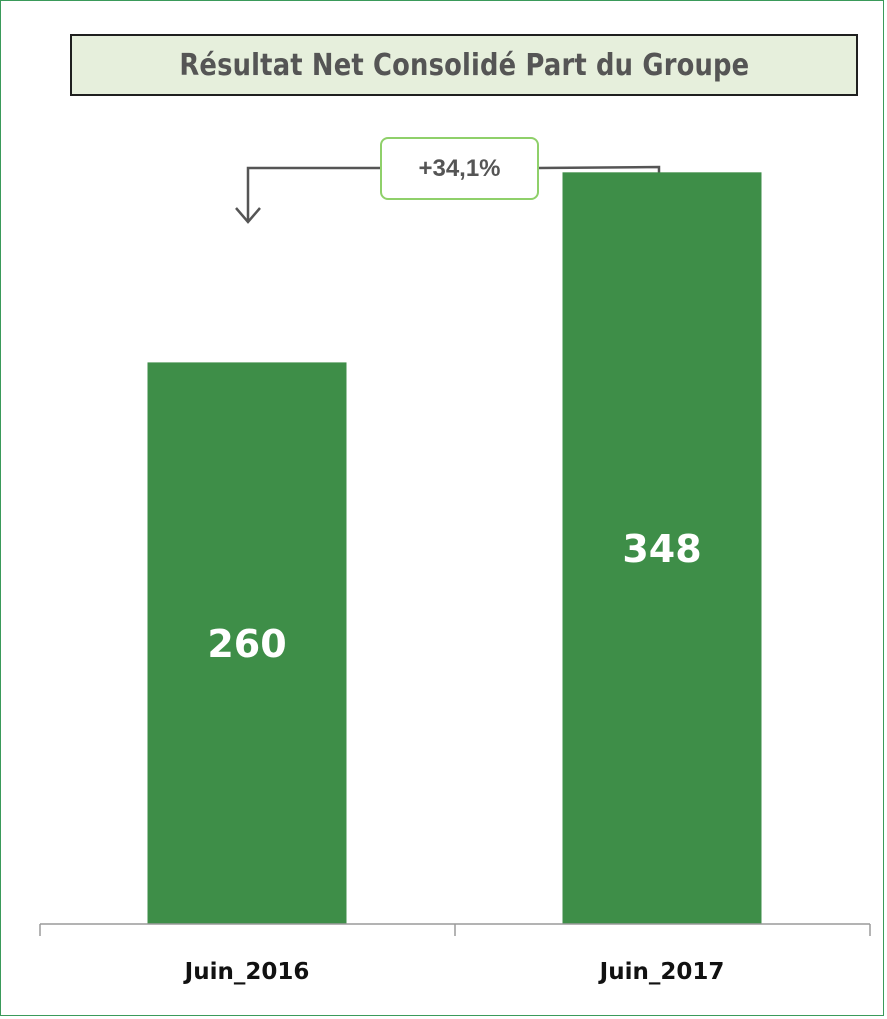 The image size is (887, 1019). I want to click on bar-value-label: 260, so click(246, 644).